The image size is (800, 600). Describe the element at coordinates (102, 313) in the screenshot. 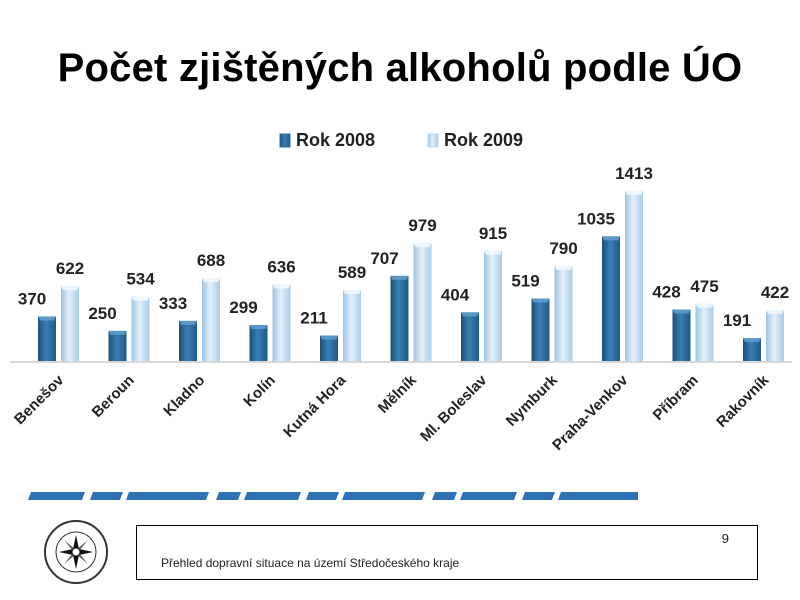

I see `data-label: 250` at that location.